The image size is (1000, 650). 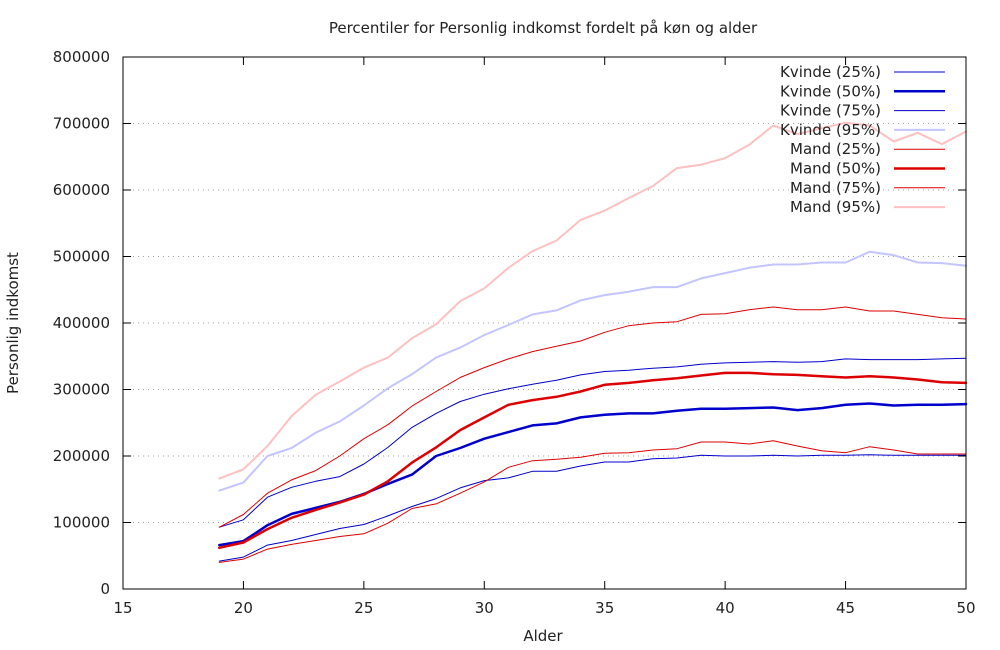 I want to click on x-tick-label: 50, so click(x=965, y=608).